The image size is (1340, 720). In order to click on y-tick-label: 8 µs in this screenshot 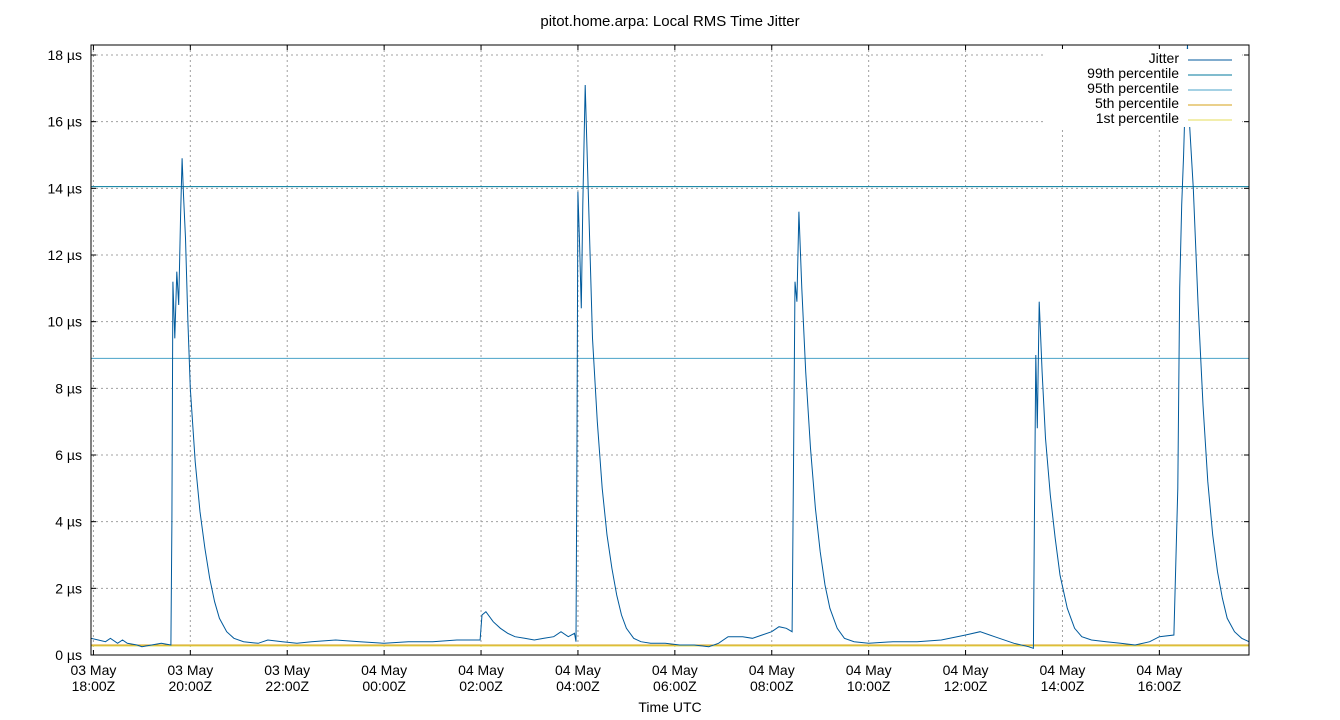, I will do `click(68, 388)`.